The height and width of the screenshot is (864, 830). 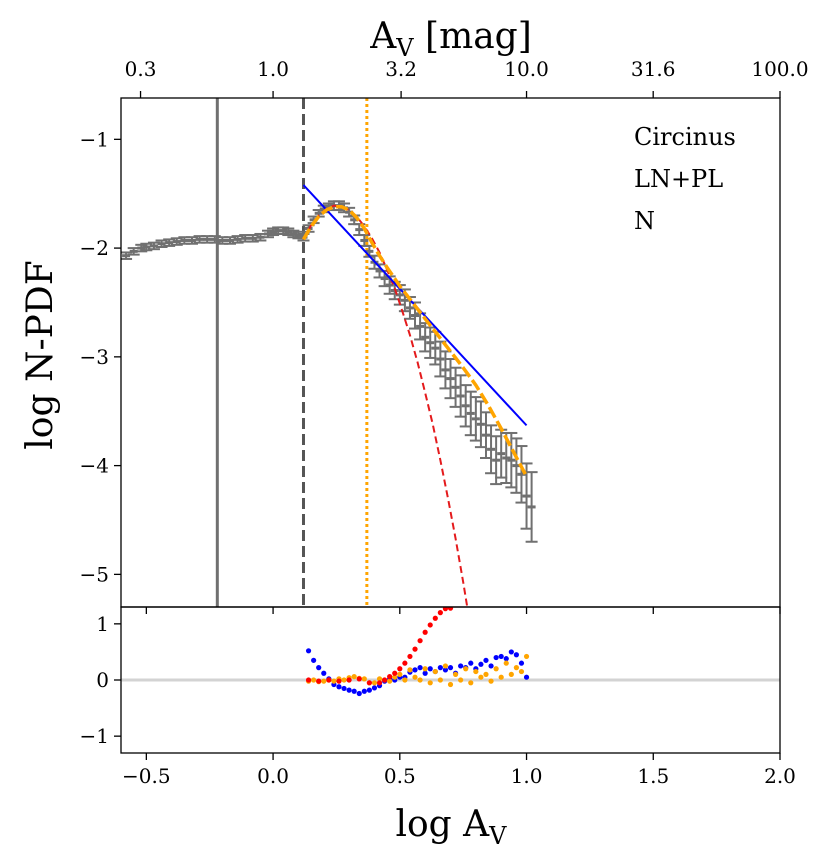 What do you see at coordinates (678, 179) in the screenshot?
I see `annotation-model: LN+PL` at bounding box center [678, 179].